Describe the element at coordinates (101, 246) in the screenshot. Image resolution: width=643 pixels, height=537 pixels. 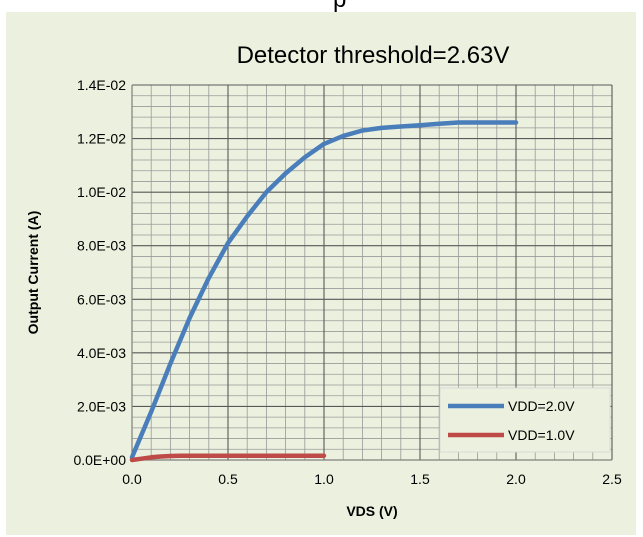
I see `y-tick-label: 8.0E-03` at that location.